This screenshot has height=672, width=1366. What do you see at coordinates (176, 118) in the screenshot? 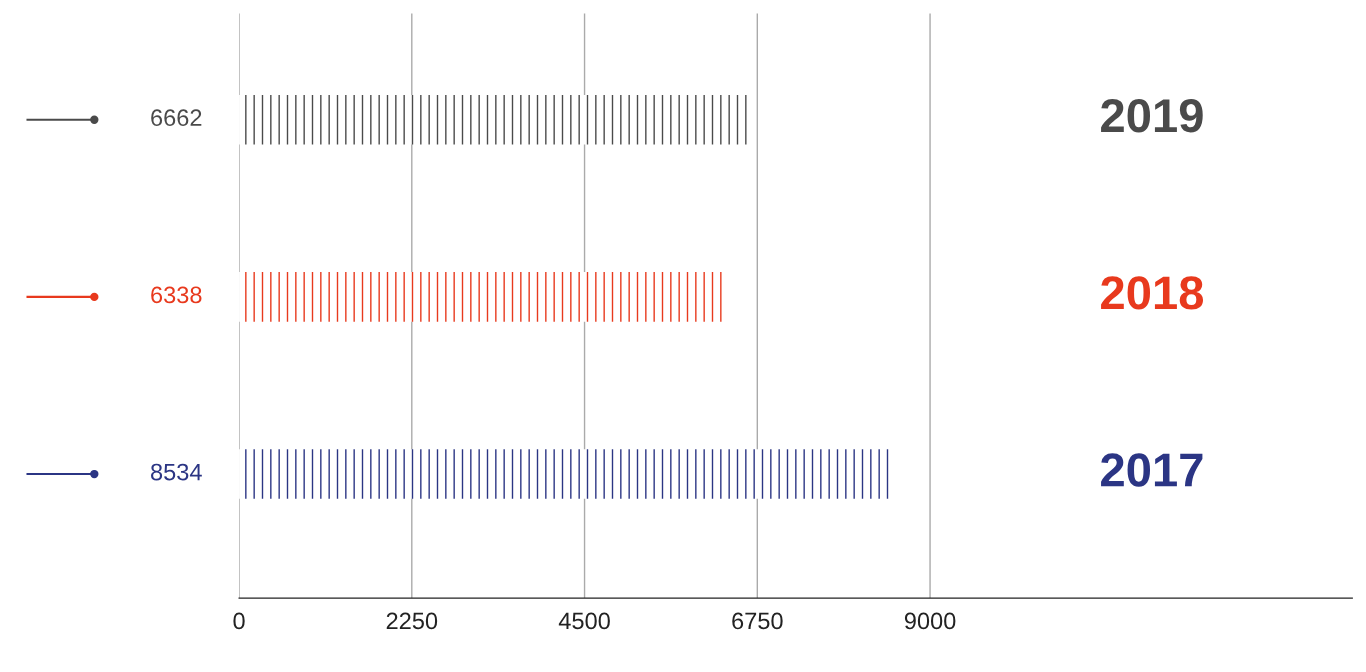
I see `data-label: 6662` at bounding box center [176, 118].